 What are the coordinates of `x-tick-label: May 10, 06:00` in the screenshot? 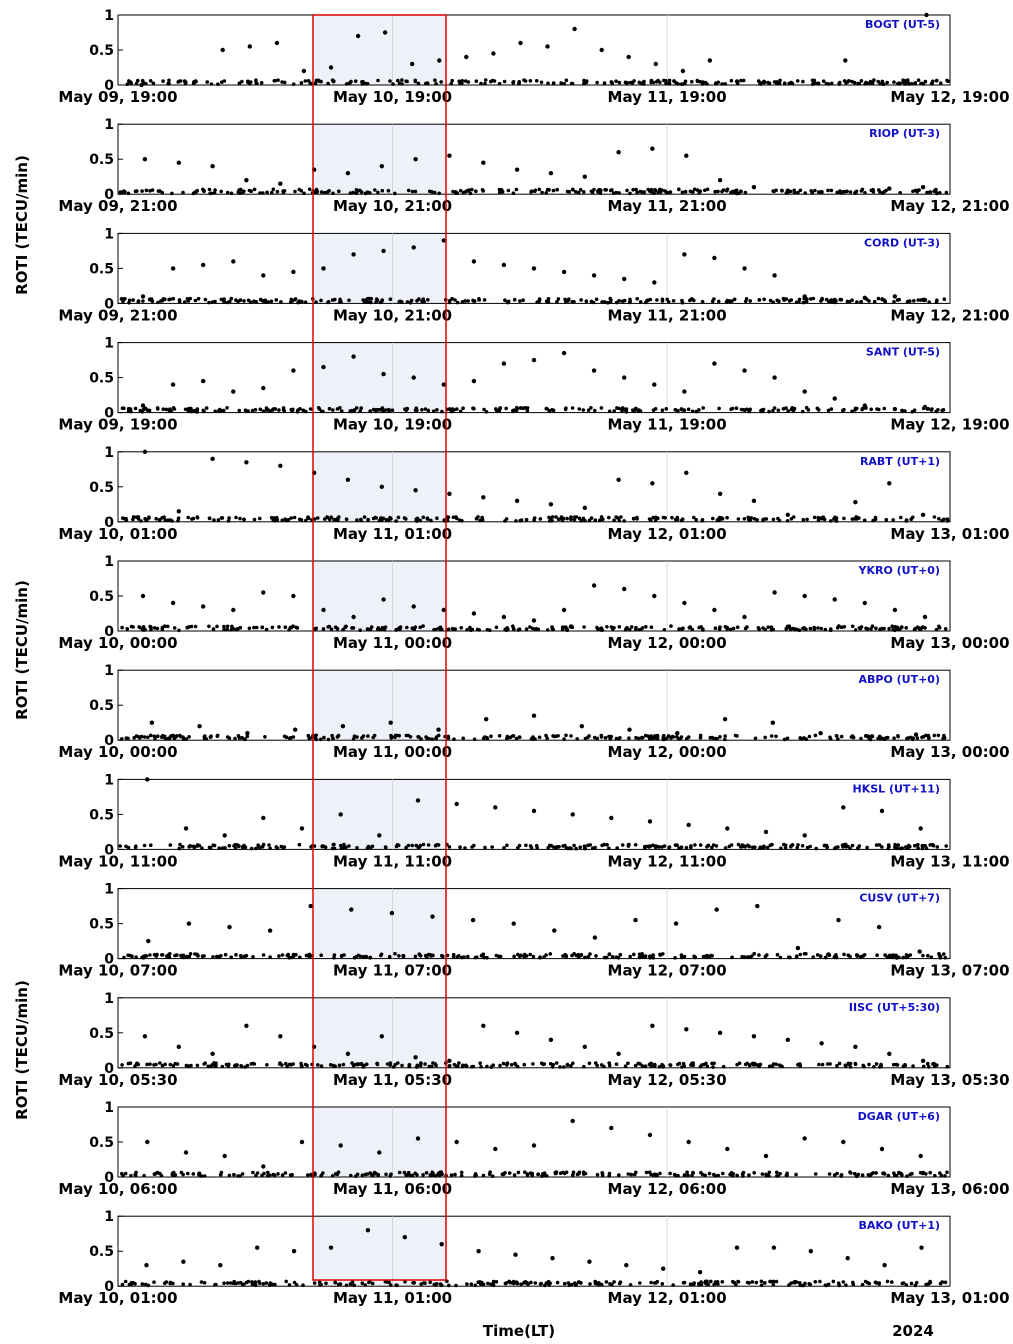 It's located at (117, 1189).